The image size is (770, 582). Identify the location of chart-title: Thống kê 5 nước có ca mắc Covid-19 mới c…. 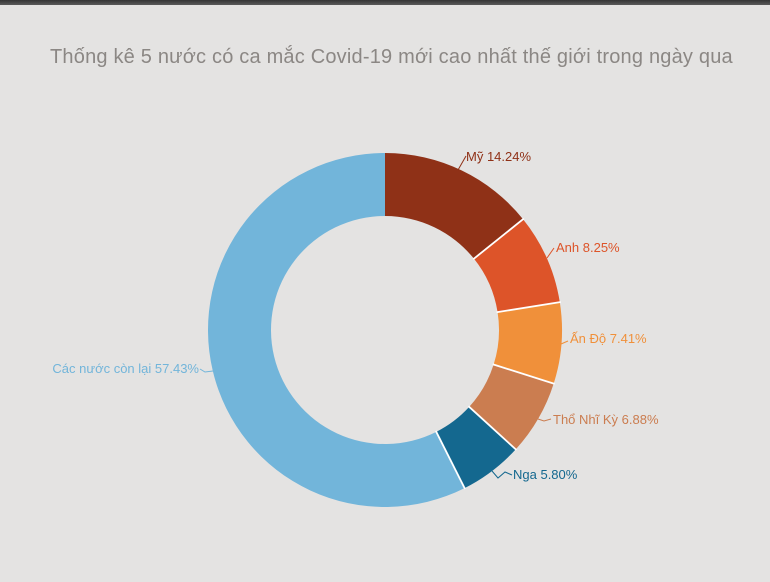
(391, 57).